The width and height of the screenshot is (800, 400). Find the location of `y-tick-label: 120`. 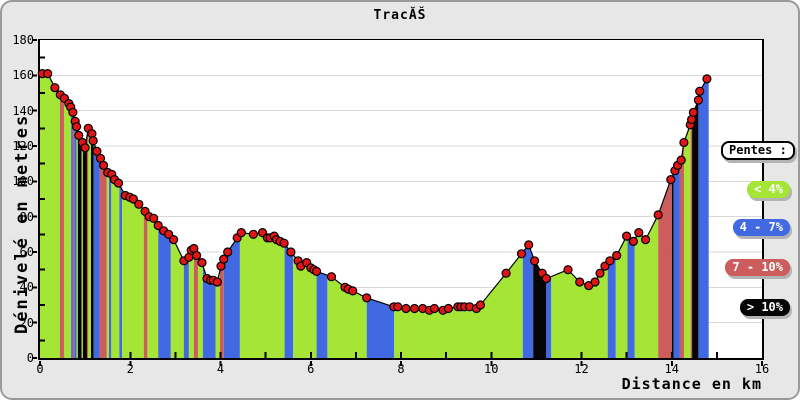

y-tick-label: 120 is located at coordinates (23, 146).